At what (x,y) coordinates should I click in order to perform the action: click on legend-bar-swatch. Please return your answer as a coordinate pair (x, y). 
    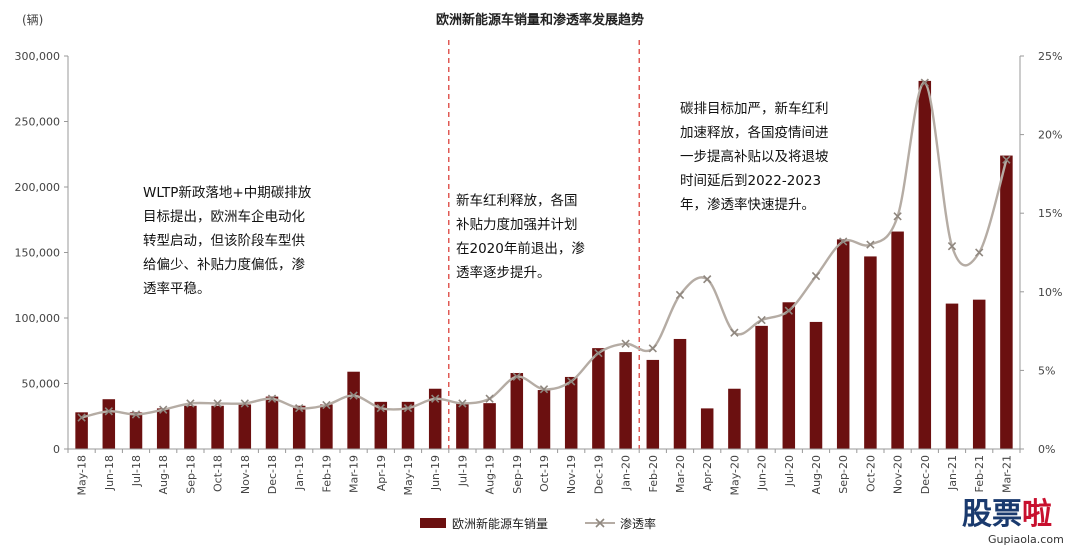
    Looking at the image, I should click on (433, 523).